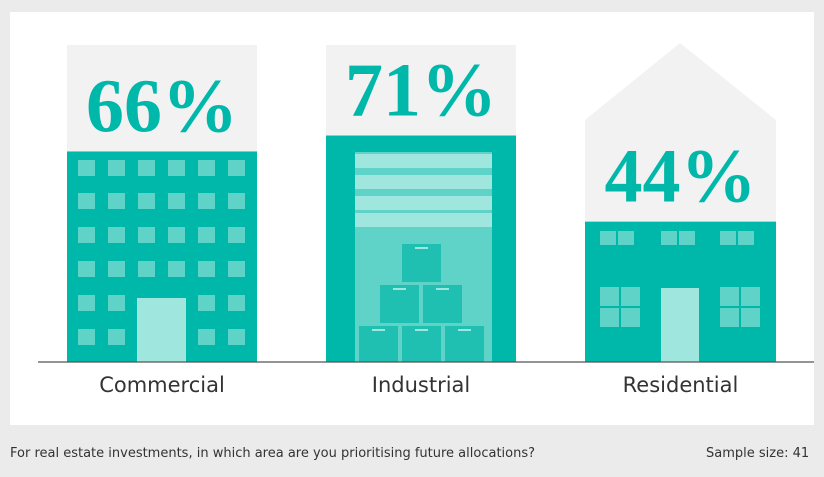 The height and width of the screenshot is (477, 824). Describe the element at coordinates (681, 385) in the screenshot. I see `x-tick-label: Residential` at that location.